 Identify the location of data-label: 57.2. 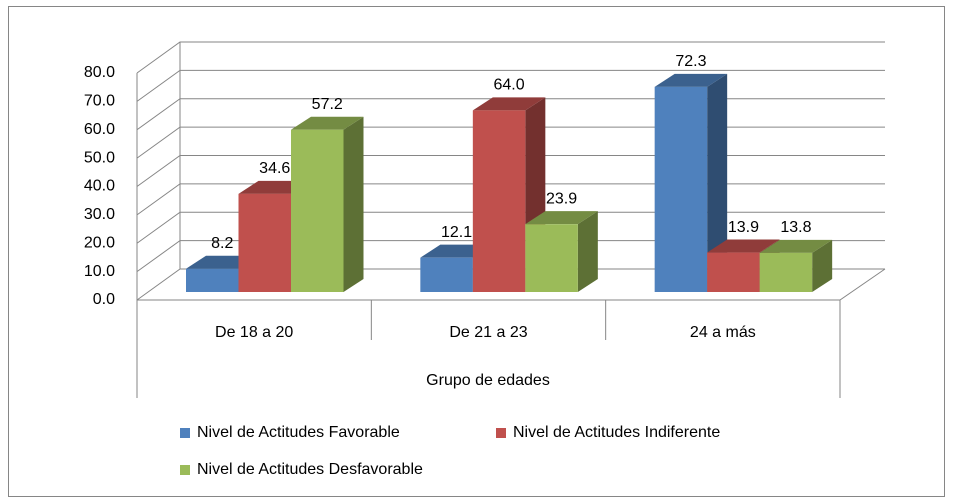
(327, 104).